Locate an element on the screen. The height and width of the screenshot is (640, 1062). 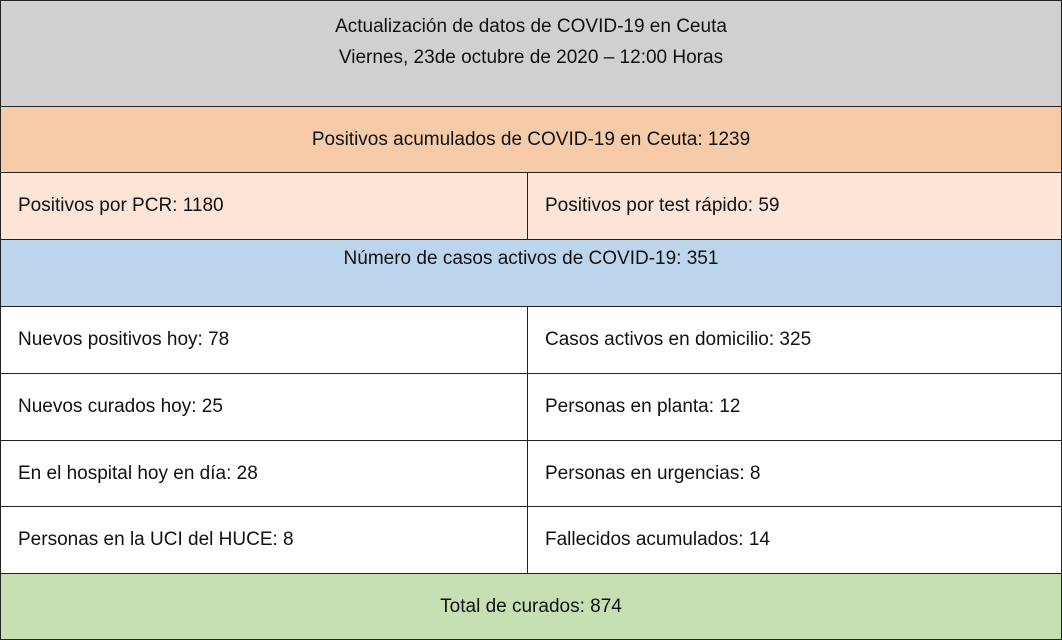
total-curados-row: Total de curados: 874 is located at coordinates (531, 606).